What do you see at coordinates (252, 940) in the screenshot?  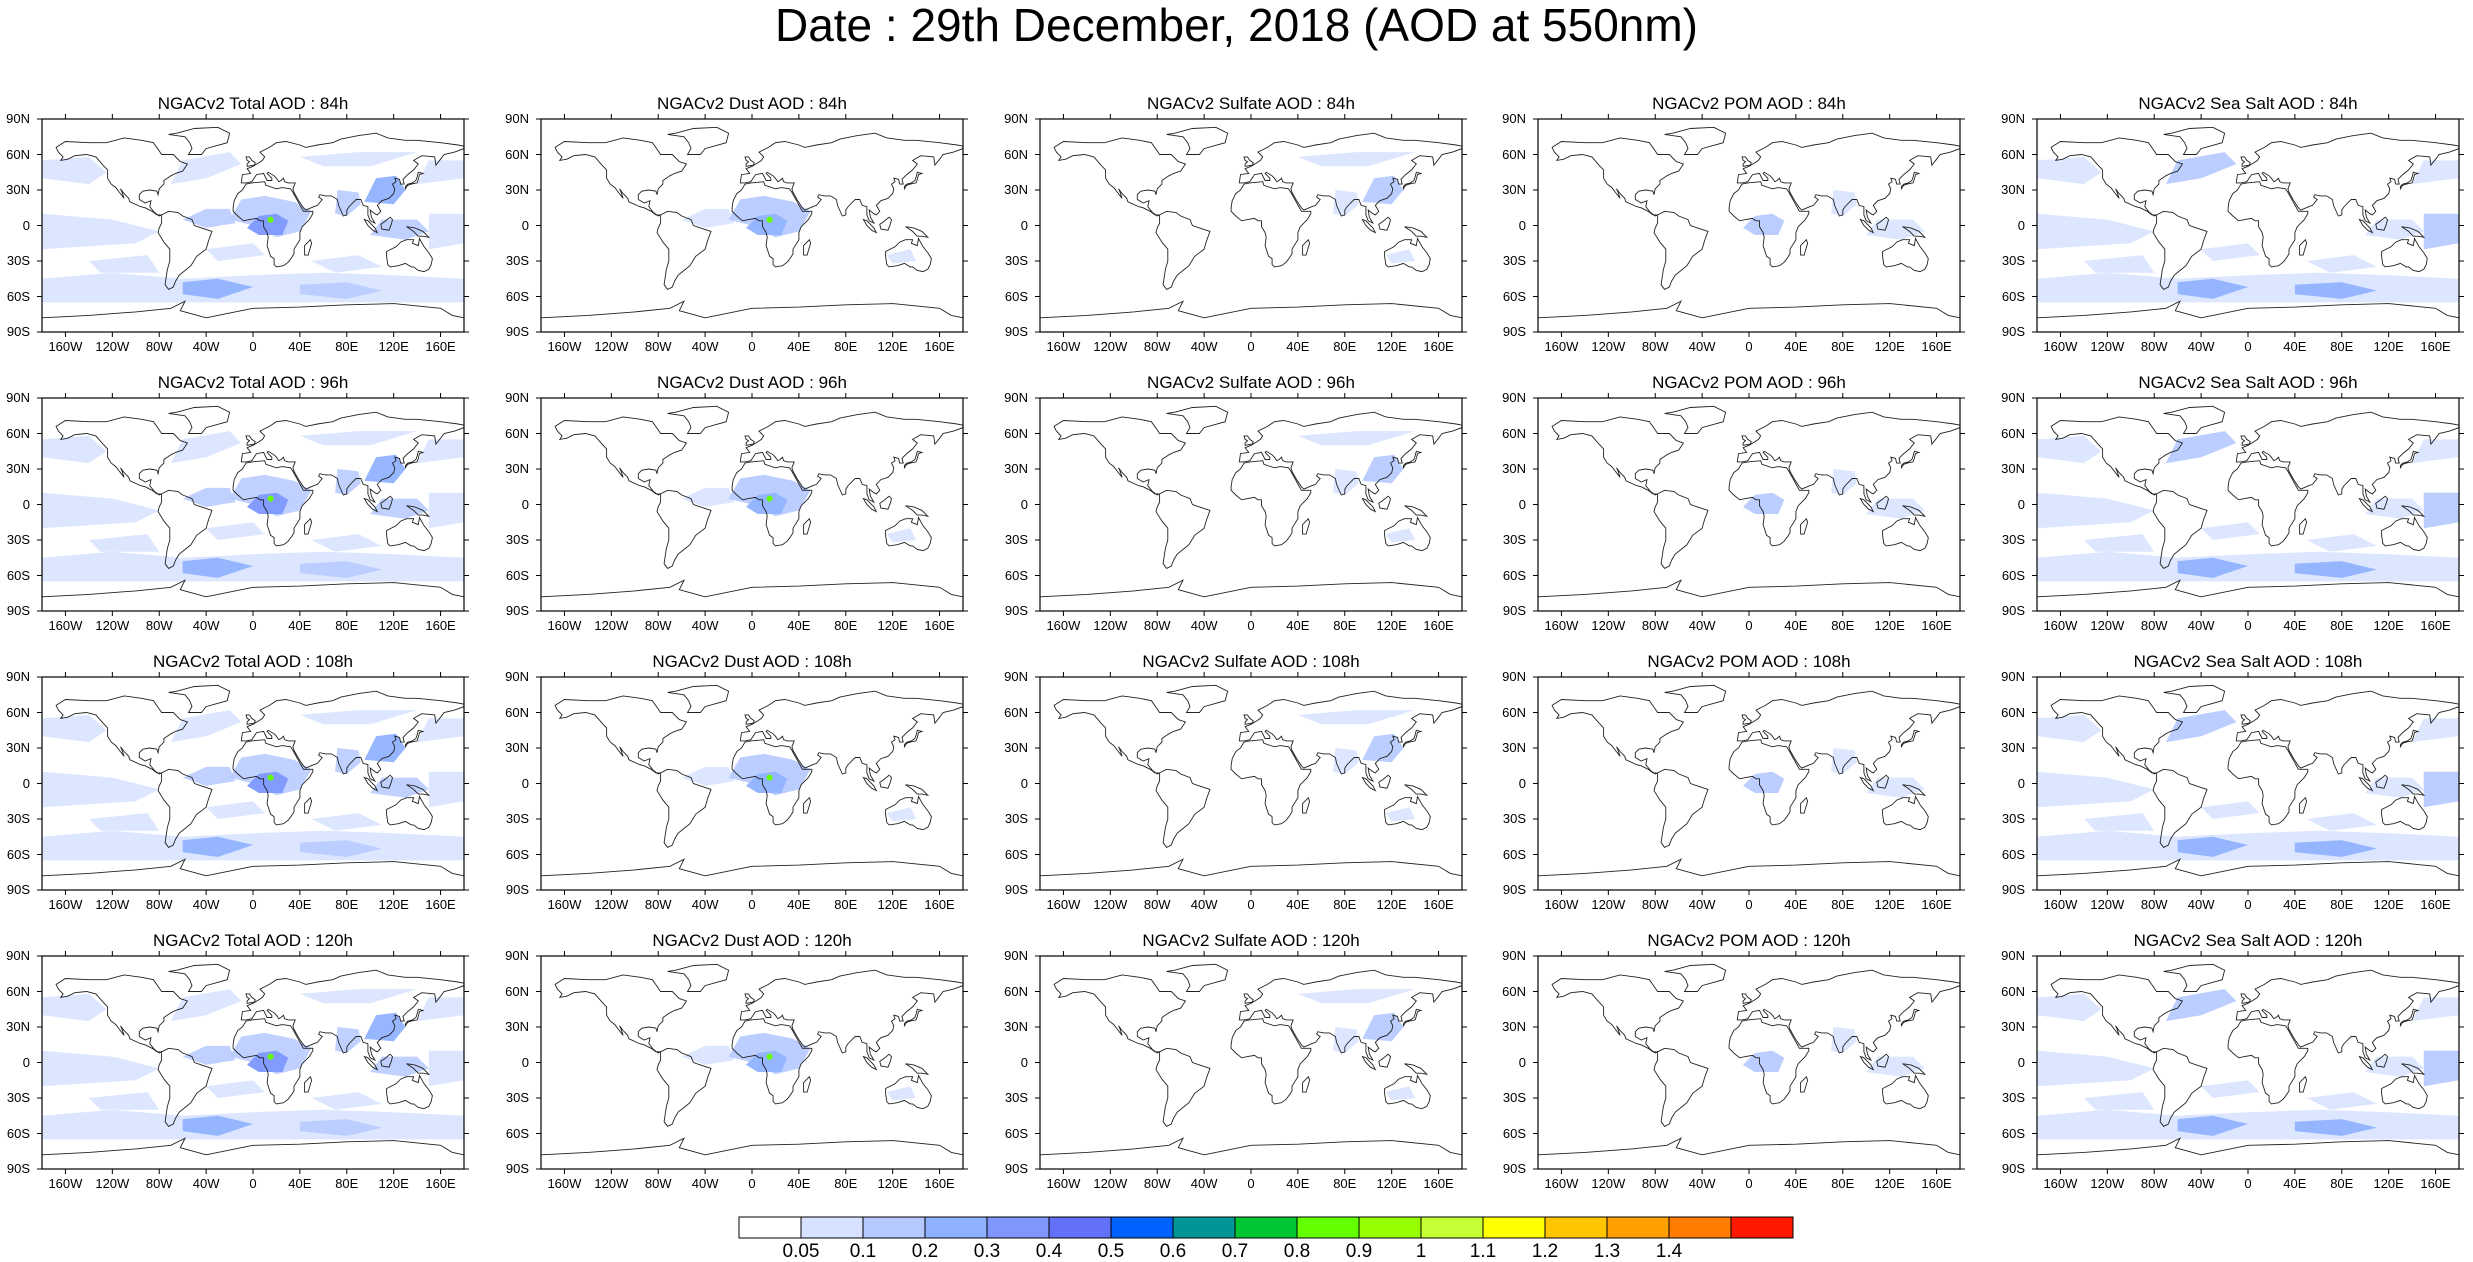 I see `panel-title: NGACv2 Total AOD : 120h` at bounding box center [252, 940].